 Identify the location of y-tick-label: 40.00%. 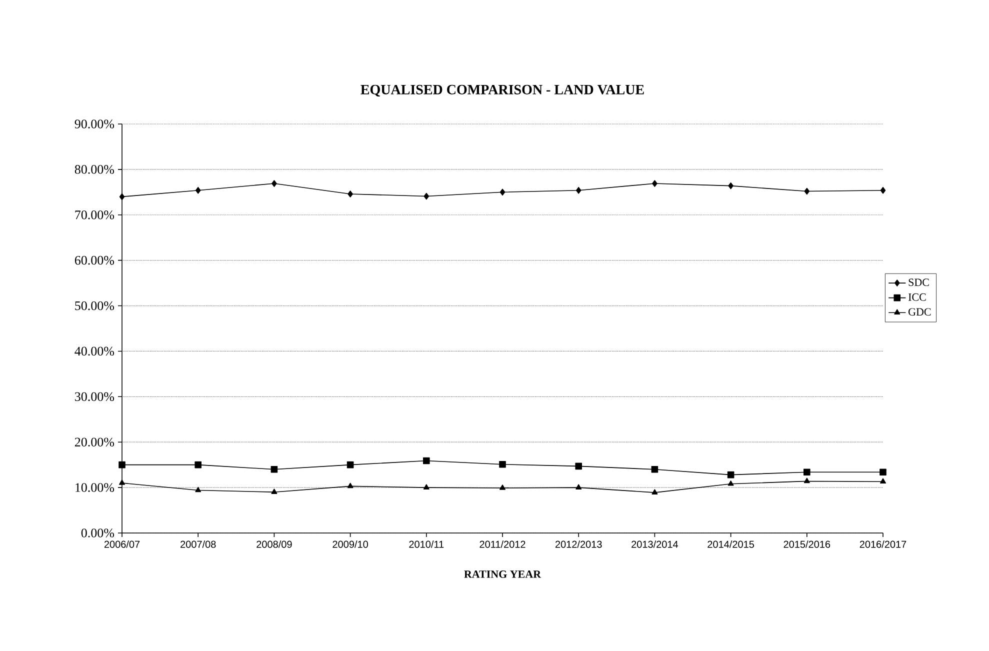
(94, 351).